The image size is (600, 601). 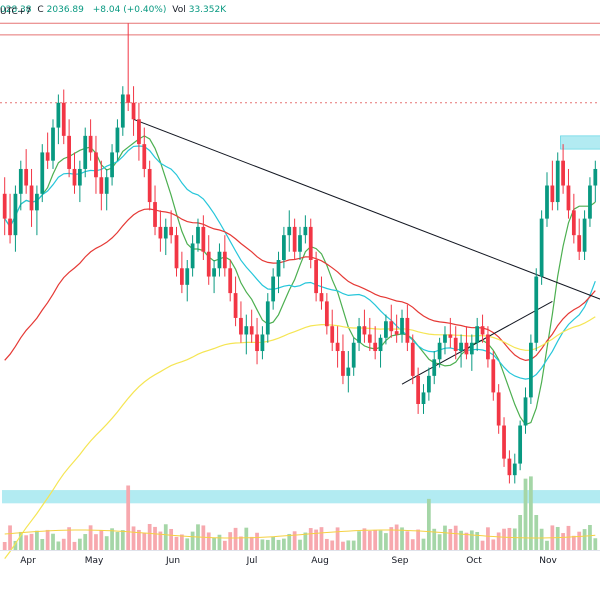 I want to click on x-tick-label: Sep, so click(x=400, y=561).